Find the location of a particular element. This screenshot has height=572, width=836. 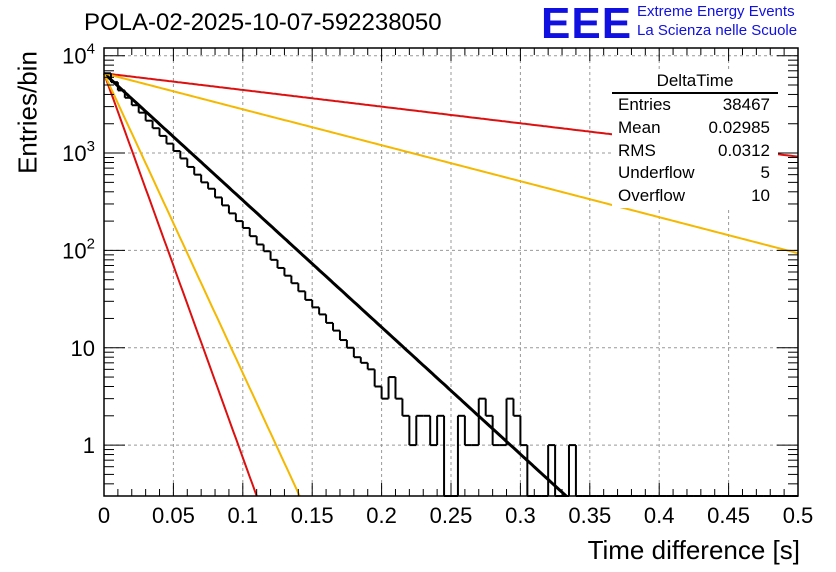

stats-row-underflow: Underflow 5 is located at coordinates (695, 173).